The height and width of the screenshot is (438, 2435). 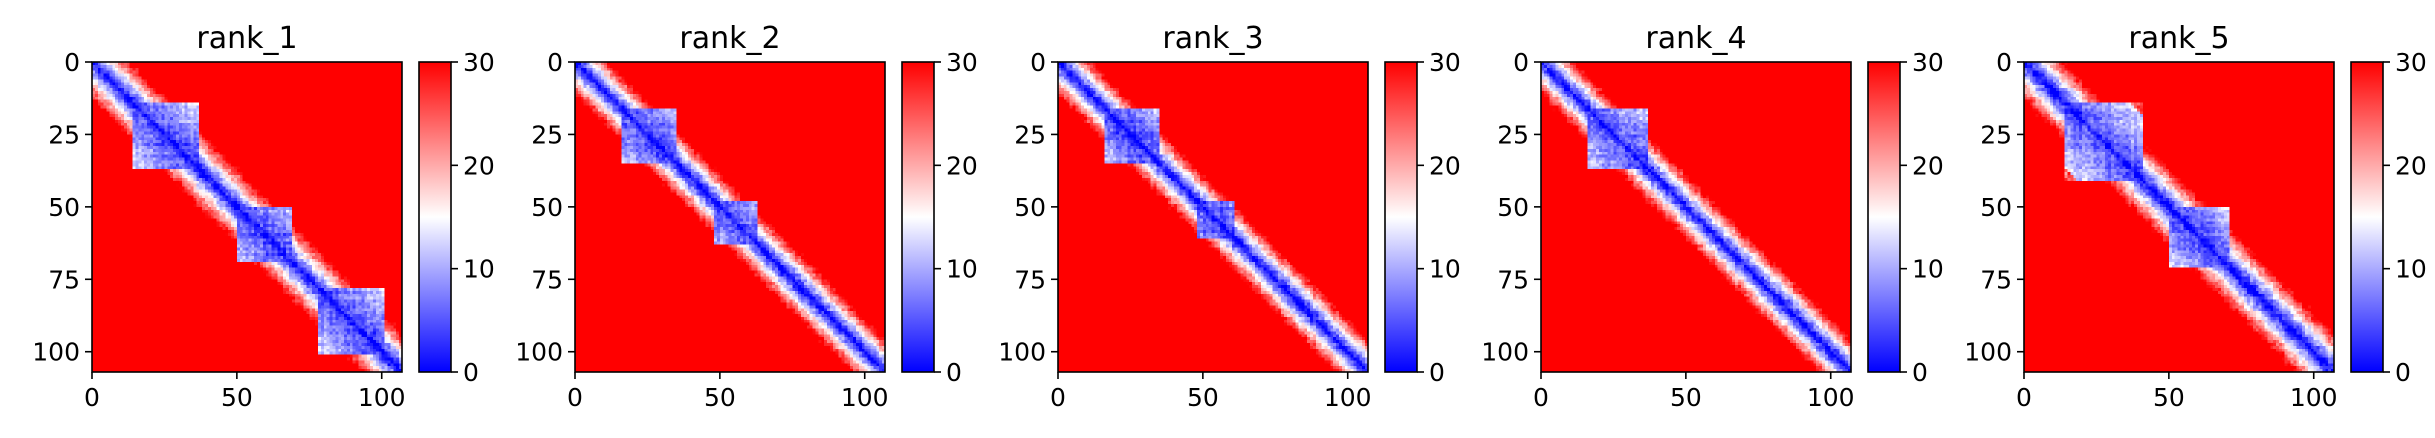 I want to click on panel-title: rank_5, so click(x=2178, y=38).